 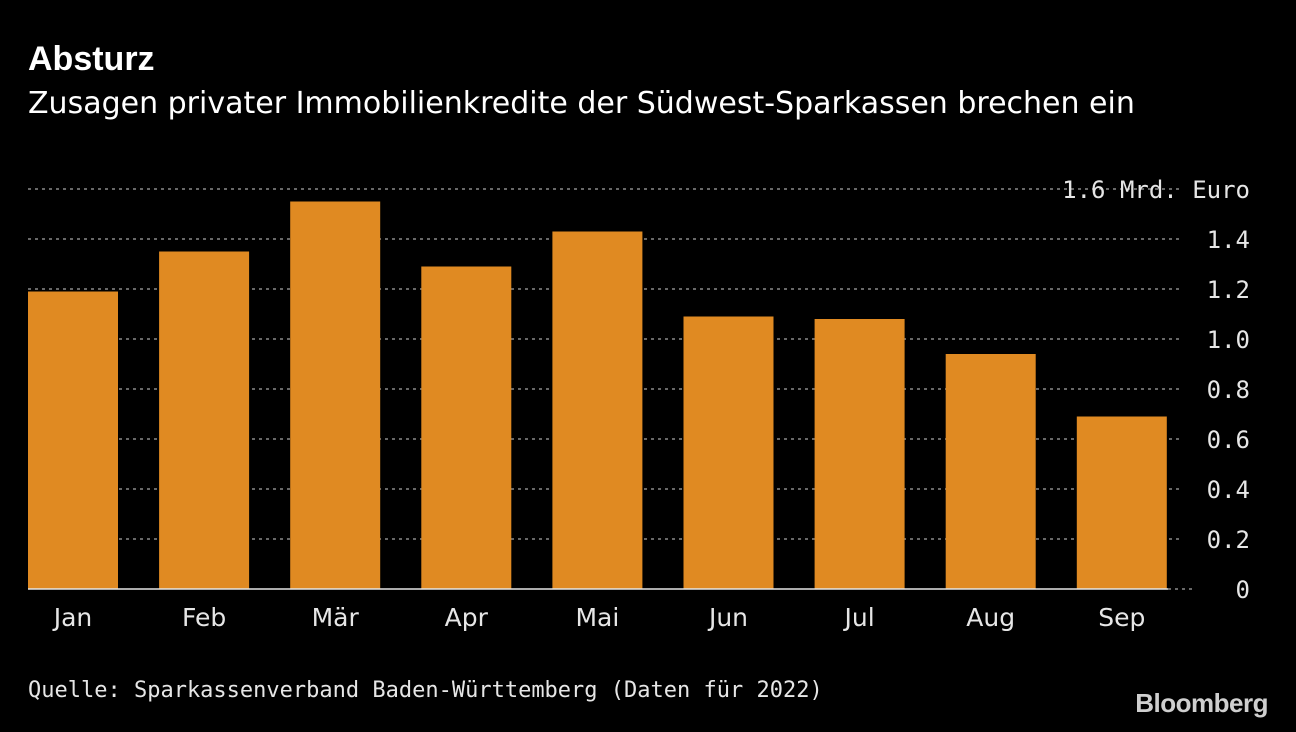 What do you see at coordinates (1228, 540) in the screenshot?
I see `y-tick-label: 0.2` at bounding box center [1228, 540].